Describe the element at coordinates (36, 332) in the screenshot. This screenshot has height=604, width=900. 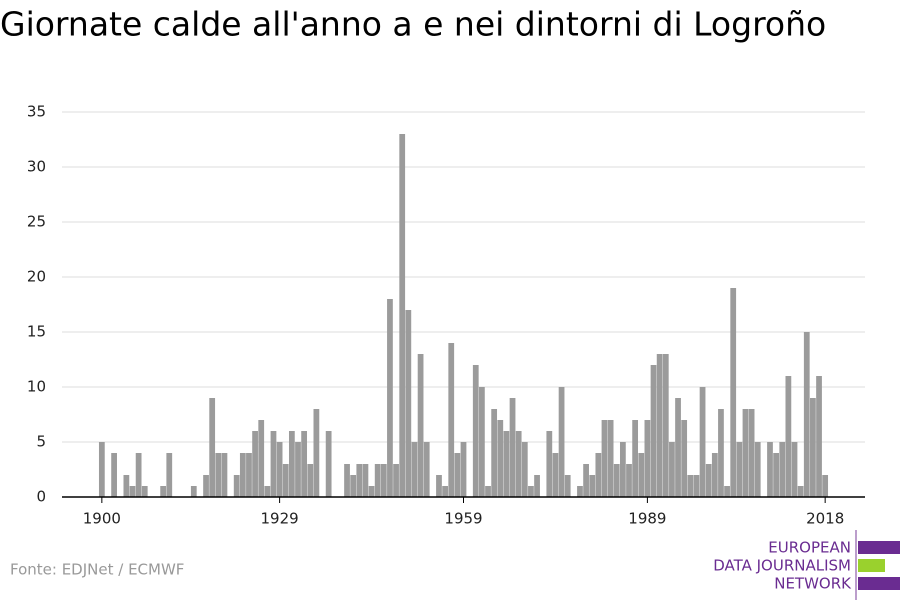
I see `y-tick-label: 15` at that location.